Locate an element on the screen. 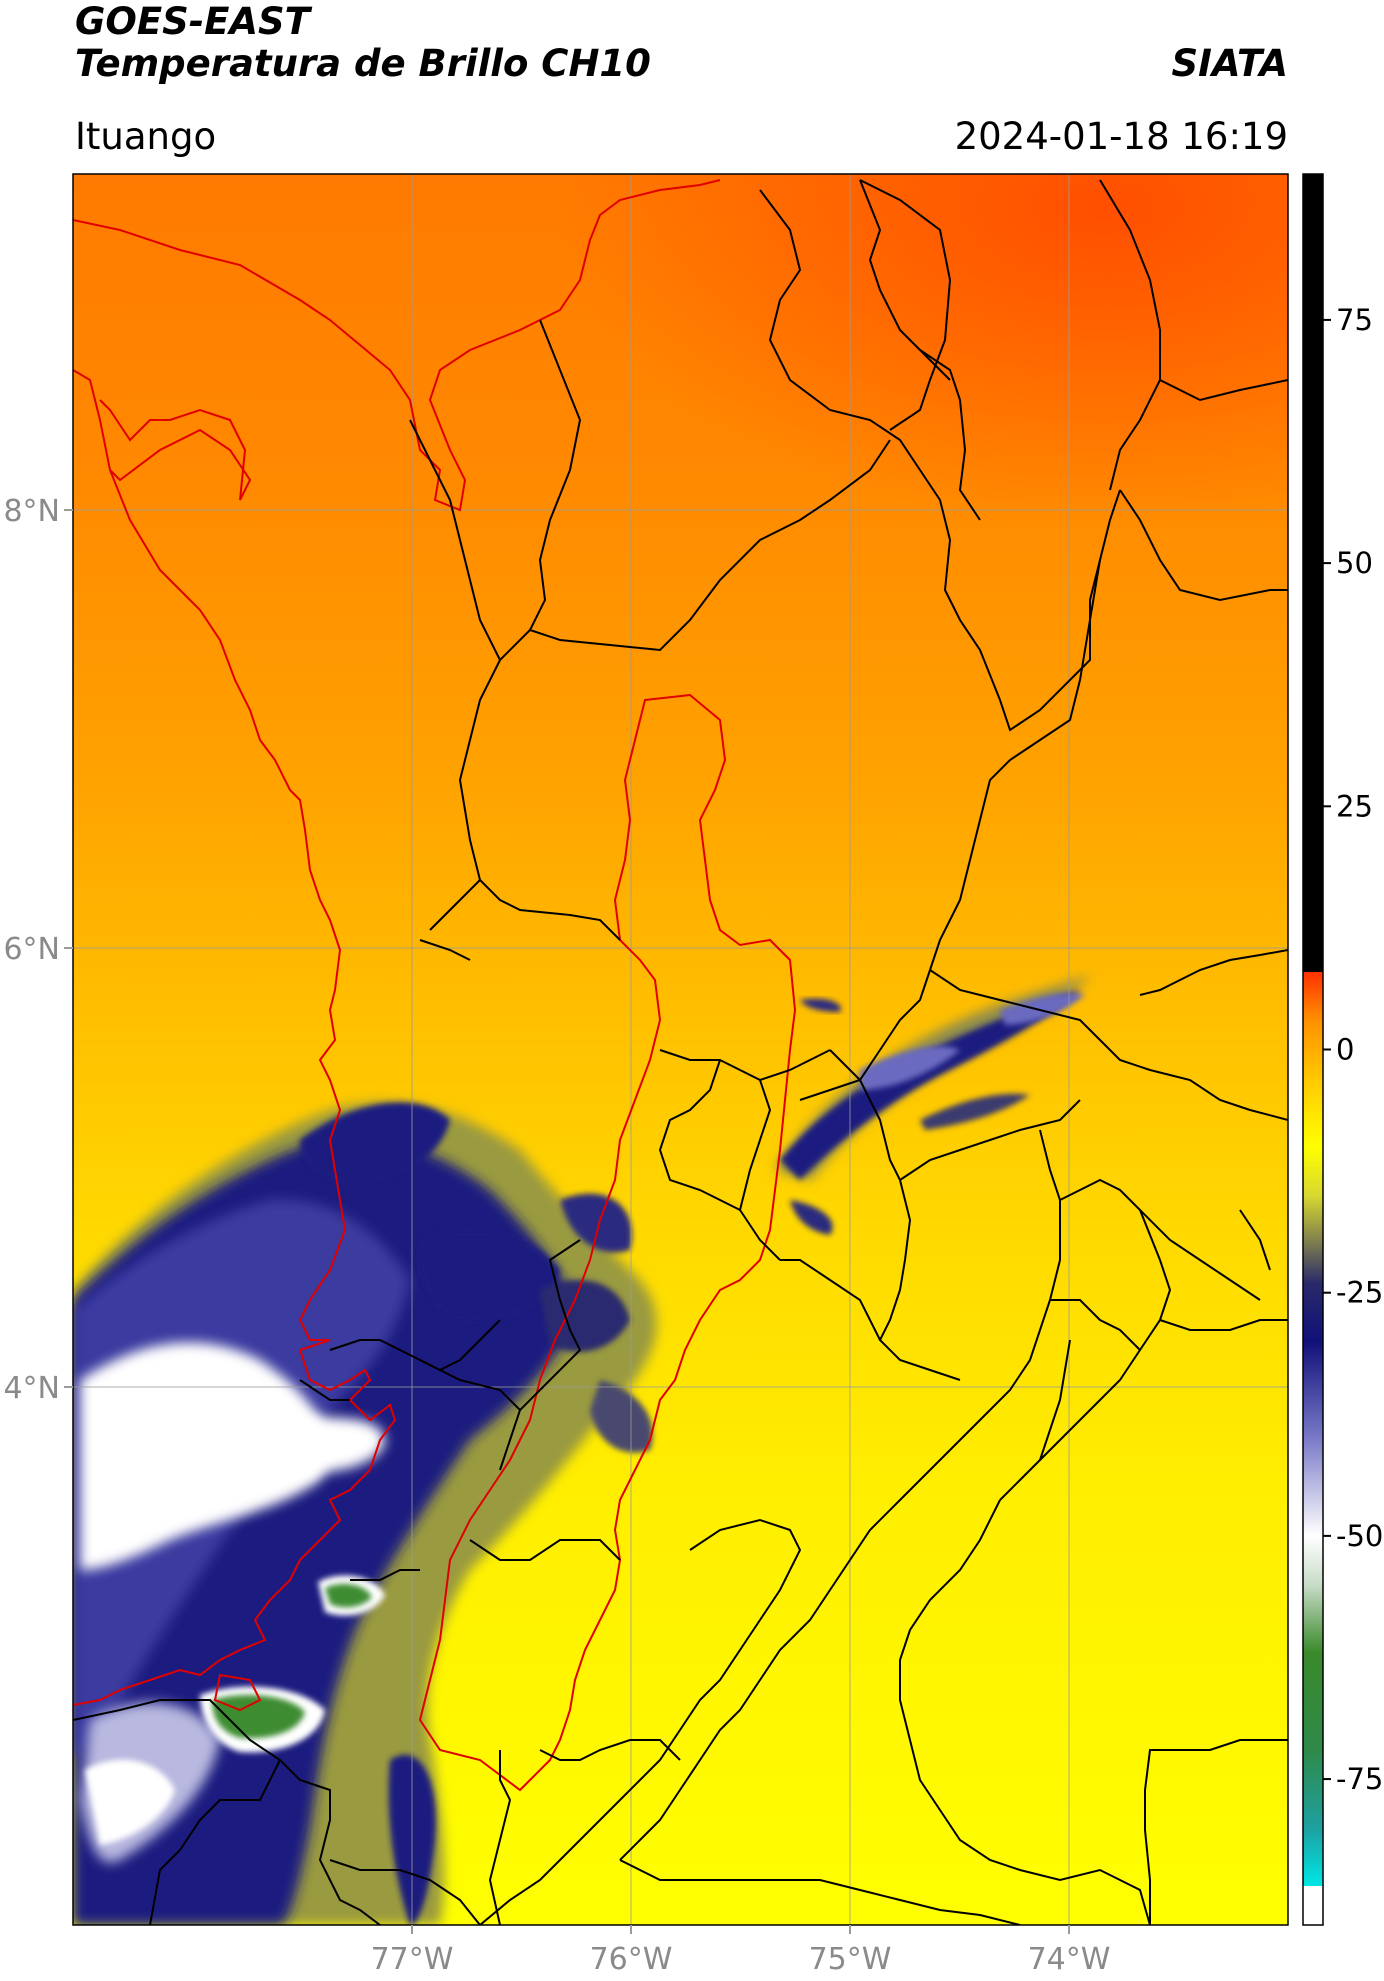  lon-label-76w: 76°W is located at coordinates (631, 1959).